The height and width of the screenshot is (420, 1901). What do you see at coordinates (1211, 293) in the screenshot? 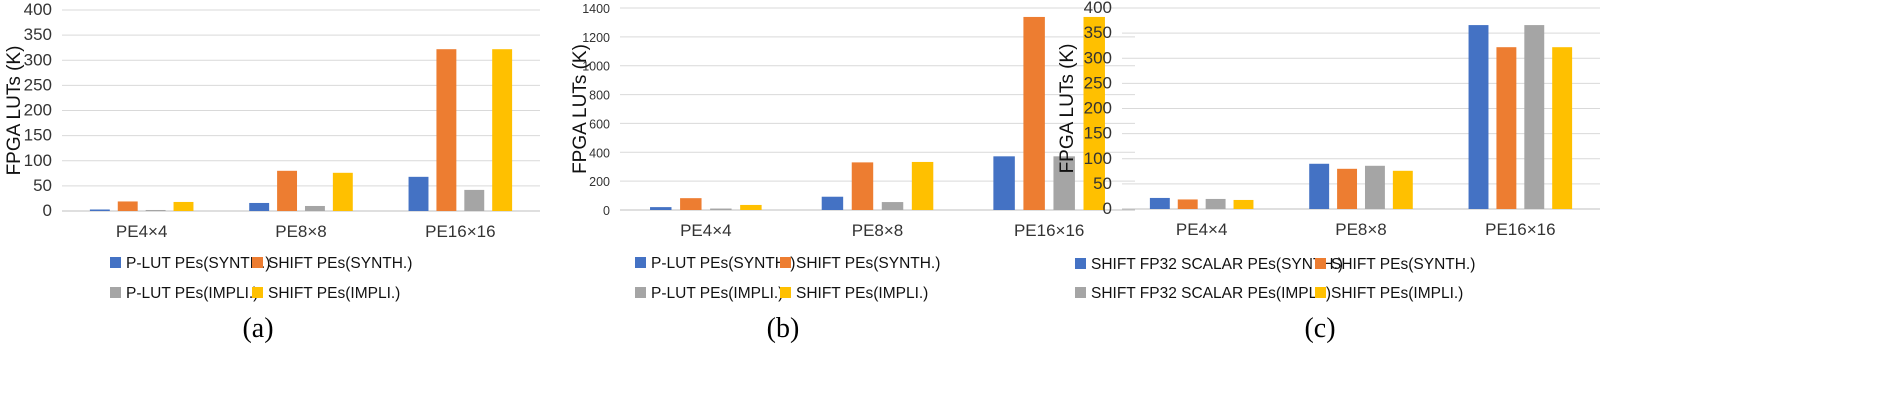
I see `legend-label: SHIFT FP32 SCALAR PEs(IMPLI.)` at bounding box center [1211, 293].